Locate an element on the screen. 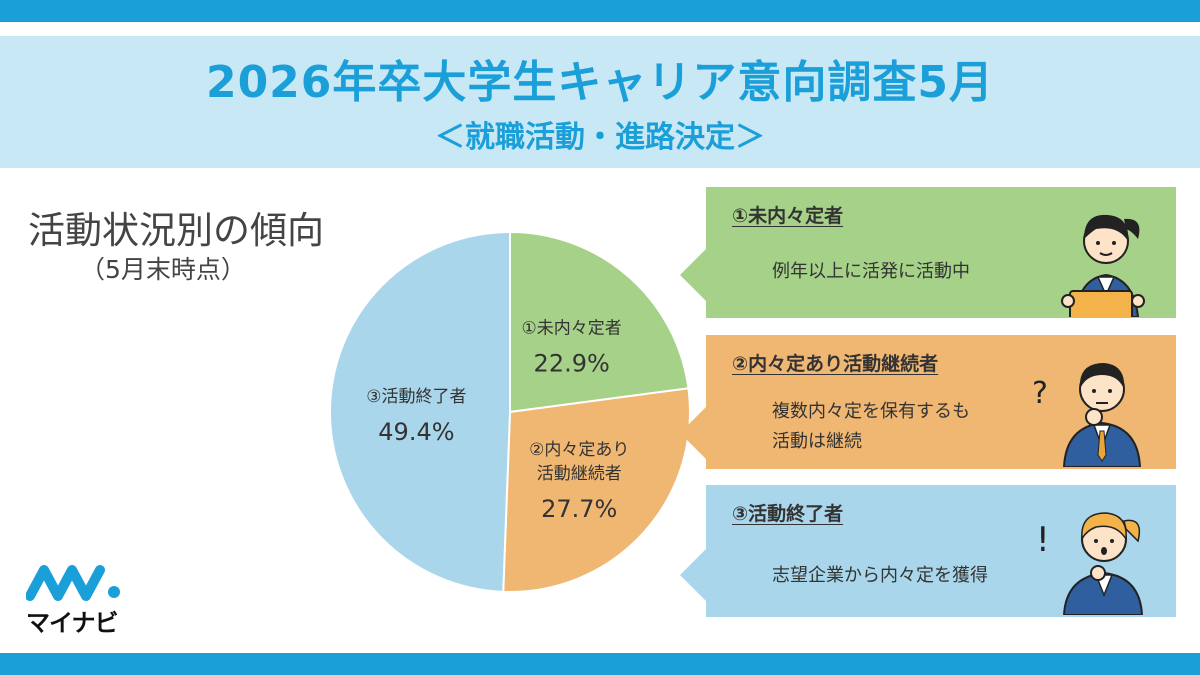  mynavi-logo: マイナビ is located at coordinates (76, 596).